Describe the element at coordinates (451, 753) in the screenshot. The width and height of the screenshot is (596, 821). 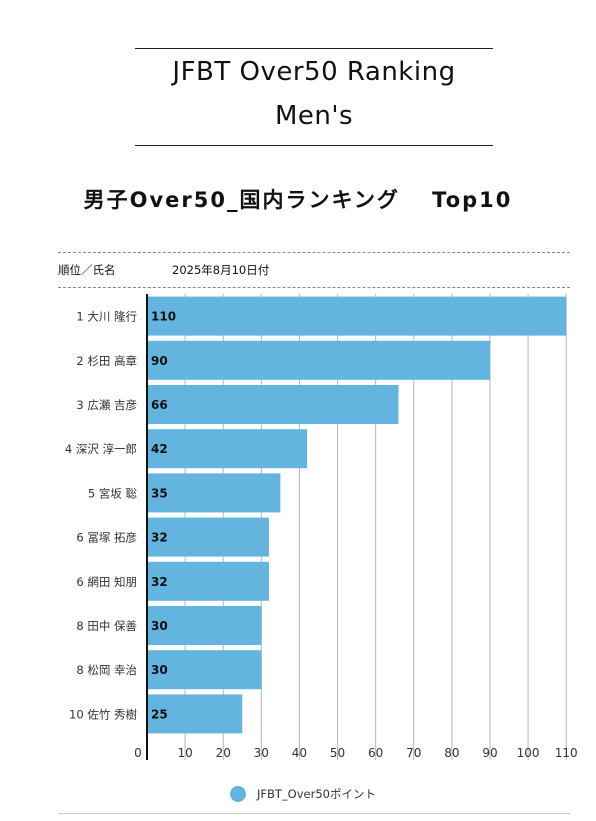
I see `x-tick-label: 80` at that location.